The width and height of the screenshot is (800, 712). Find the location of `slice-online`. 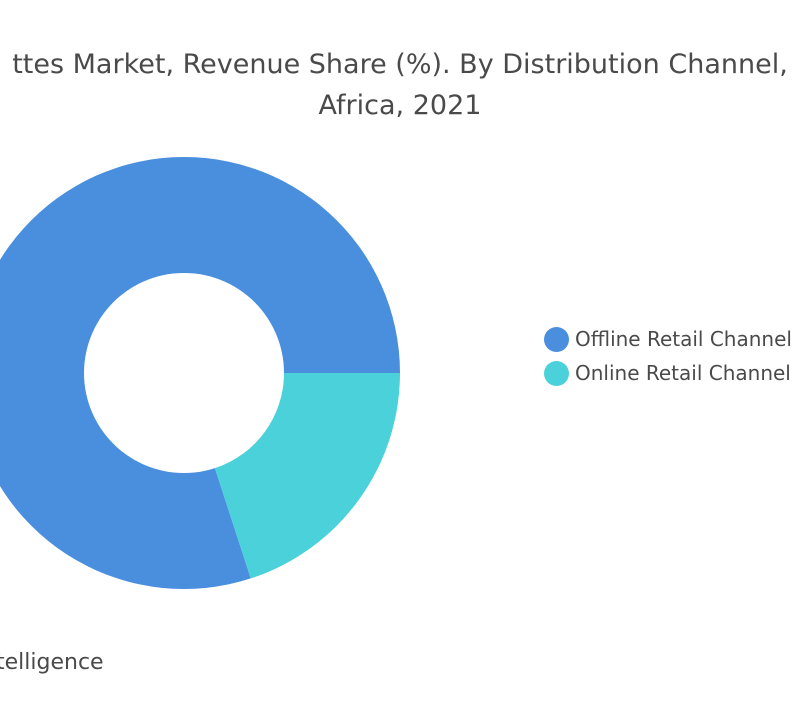

slice-online is located at coordinates (307, 476).